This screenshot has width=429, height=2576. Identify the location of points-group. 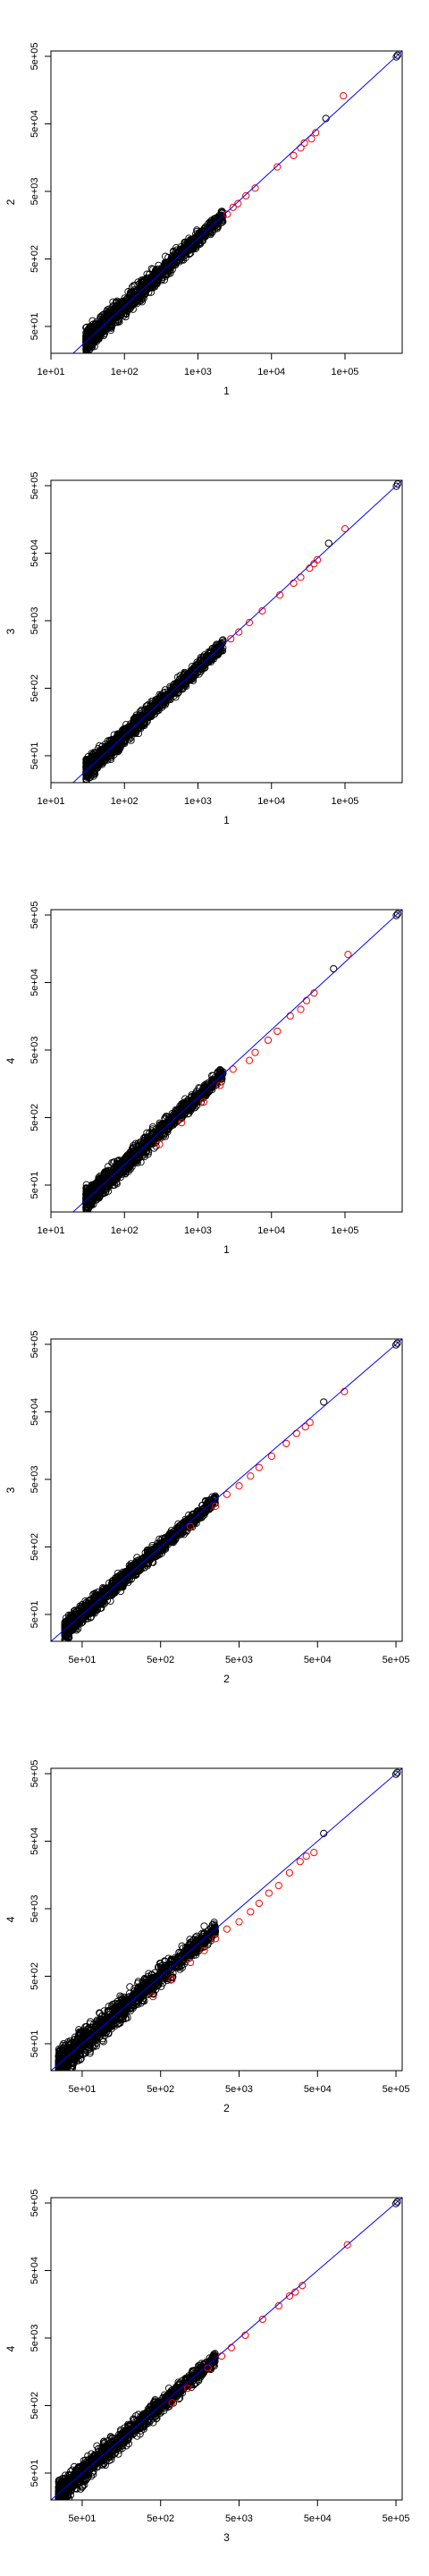
(231, 1490).